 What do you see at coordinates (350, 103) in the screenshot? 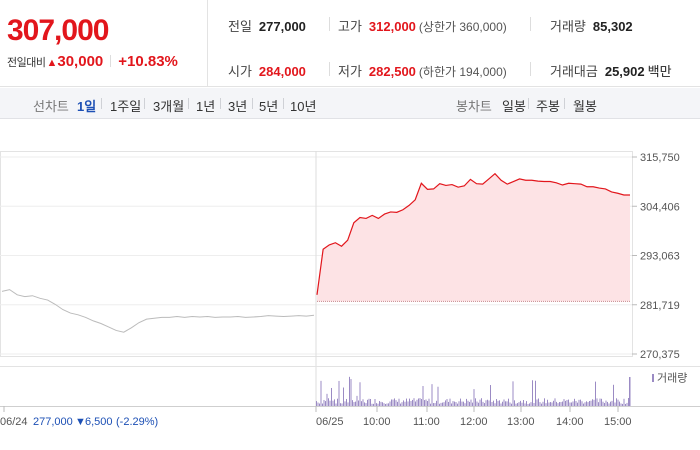
I see `chart-toolbar: 선차트 1일 1주일 3개월 1년 3년 5년 10년 봉차트 일봉 주봉 월봉` at bounding box center [350, 103].